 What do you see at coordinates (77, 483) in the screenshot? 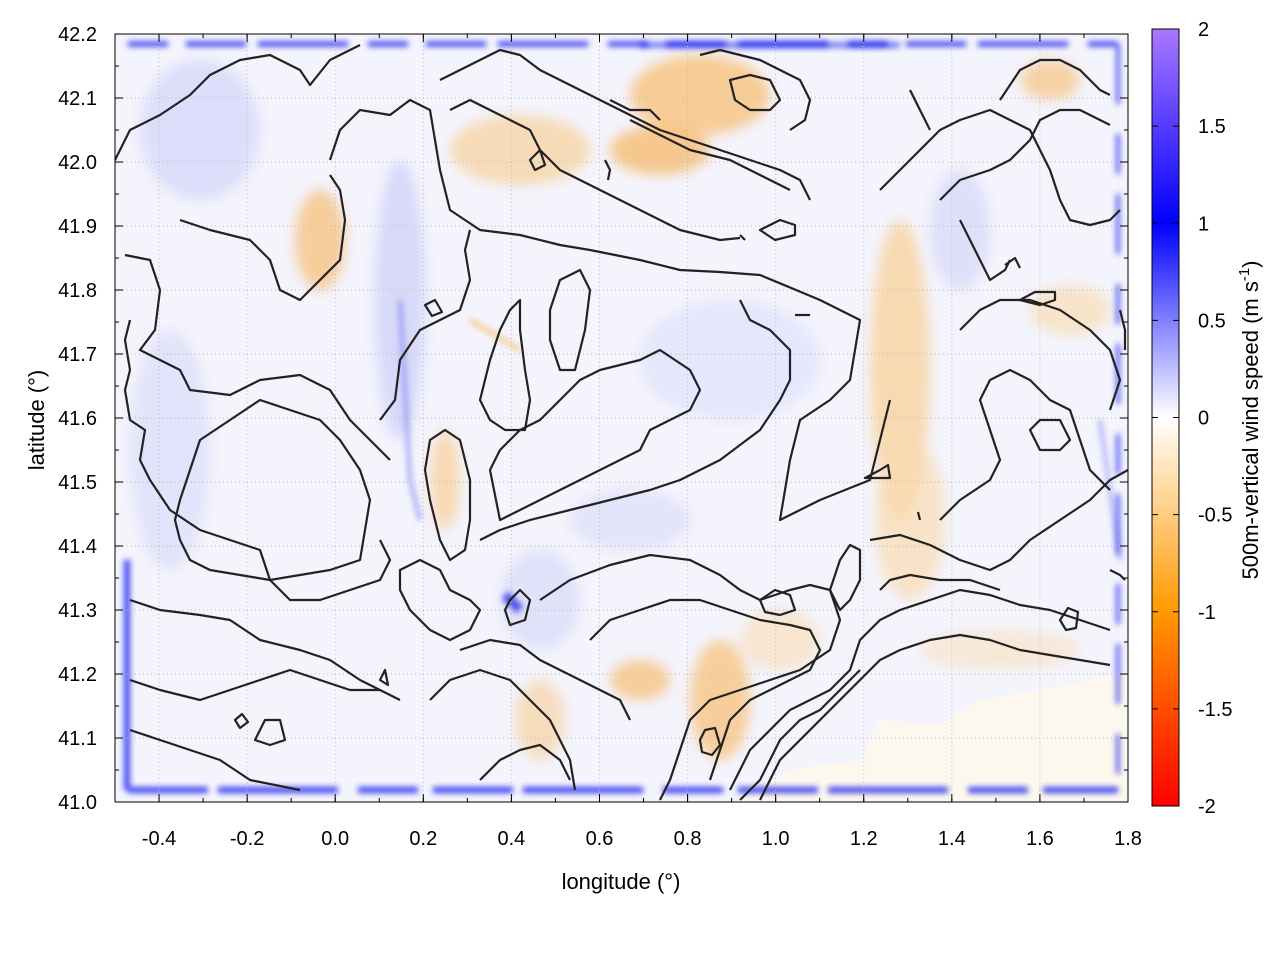
I see `y-tick-label: 41.5` at bounding box center [77, 483].